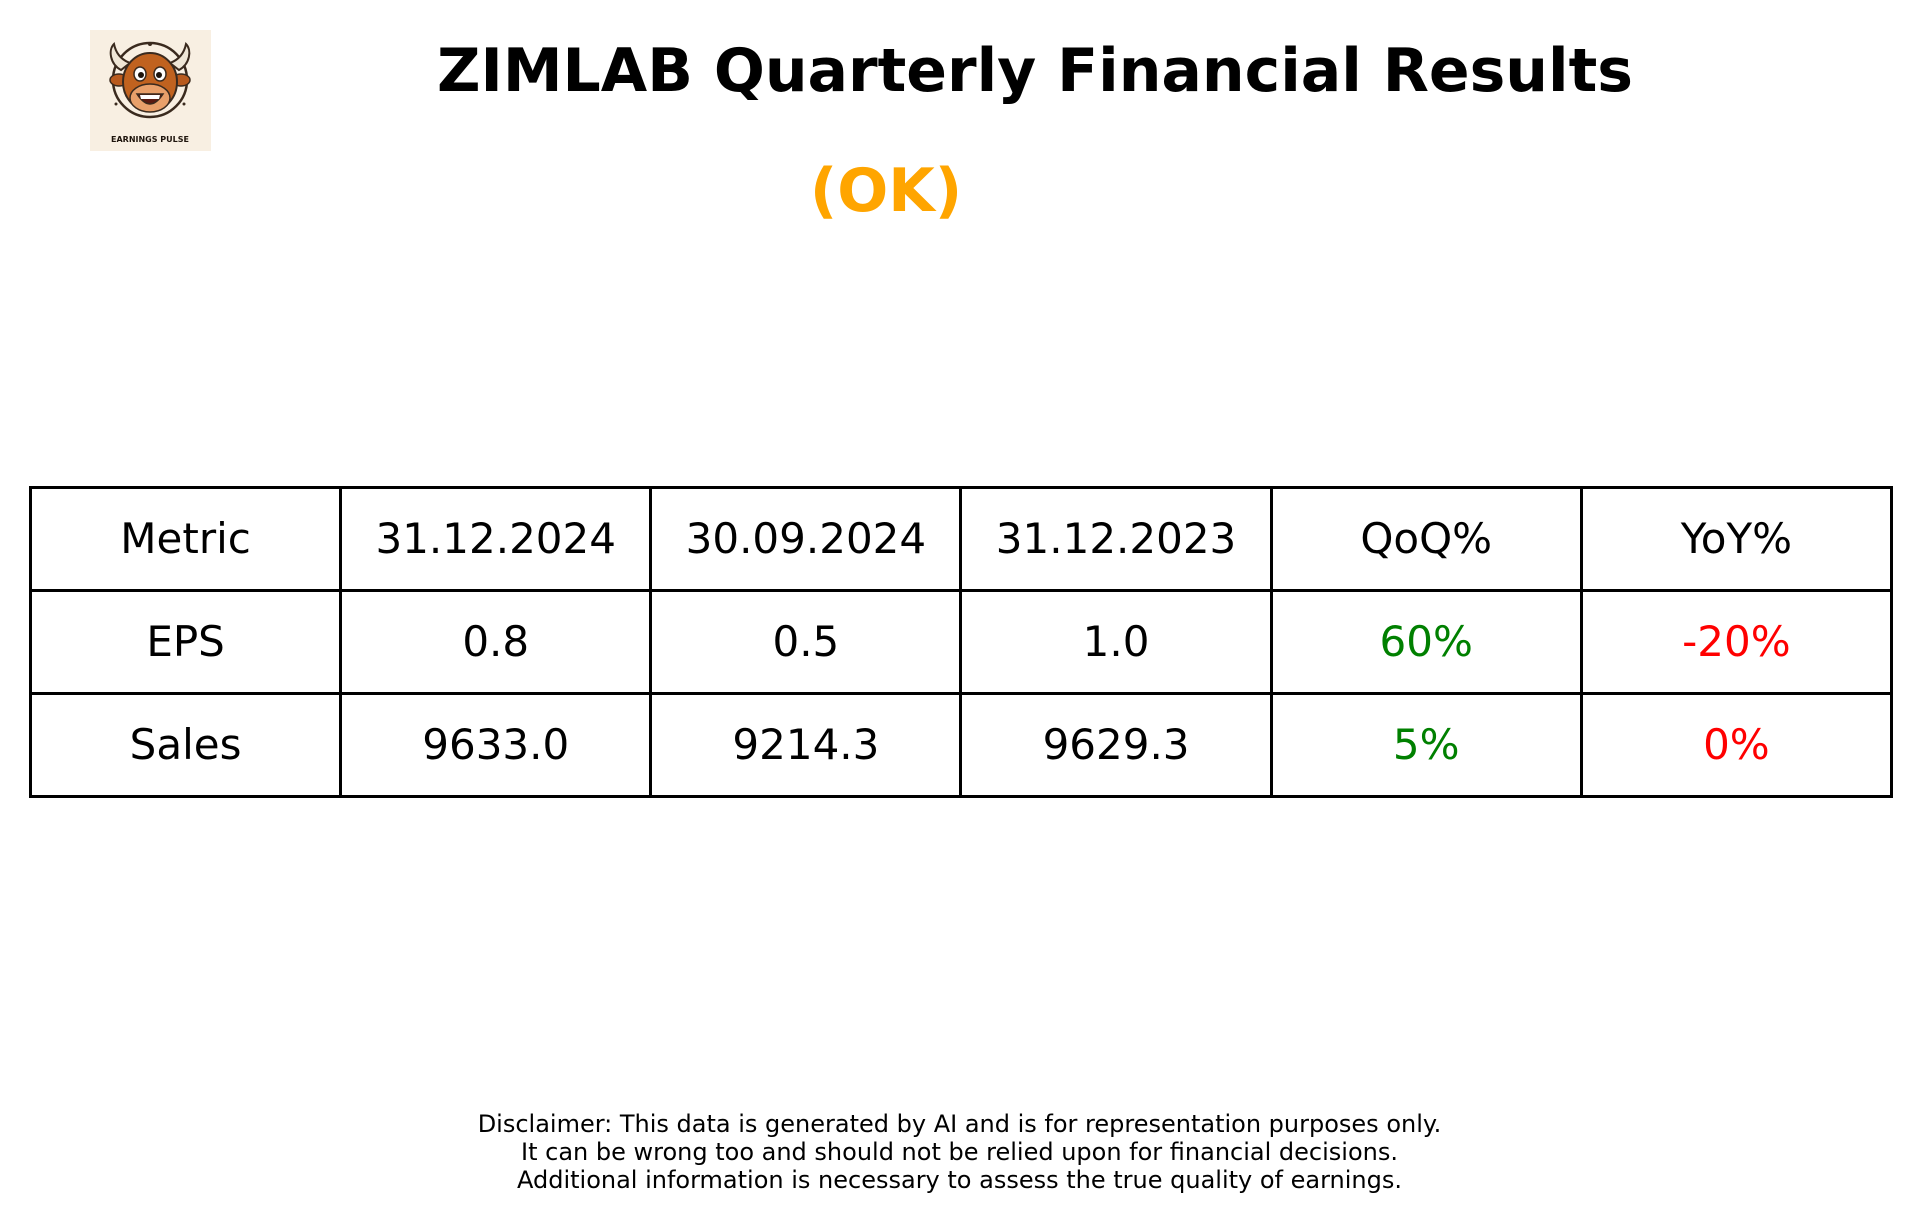 The width and height of the screenshot is (1919, 1220). I want to click on yoy-cell: 0%, so click(1736, 745).